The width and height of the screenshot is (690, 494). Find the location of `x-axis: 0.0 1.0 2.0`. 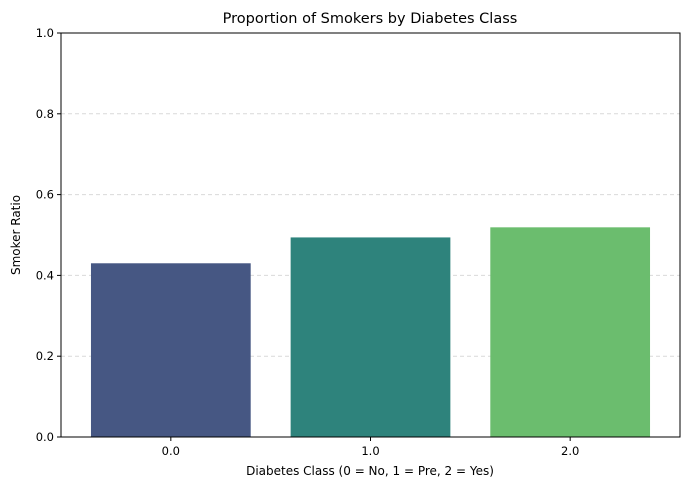

x-axis: 0.0 1.0 2.0 is located at coordinates (370, 447).